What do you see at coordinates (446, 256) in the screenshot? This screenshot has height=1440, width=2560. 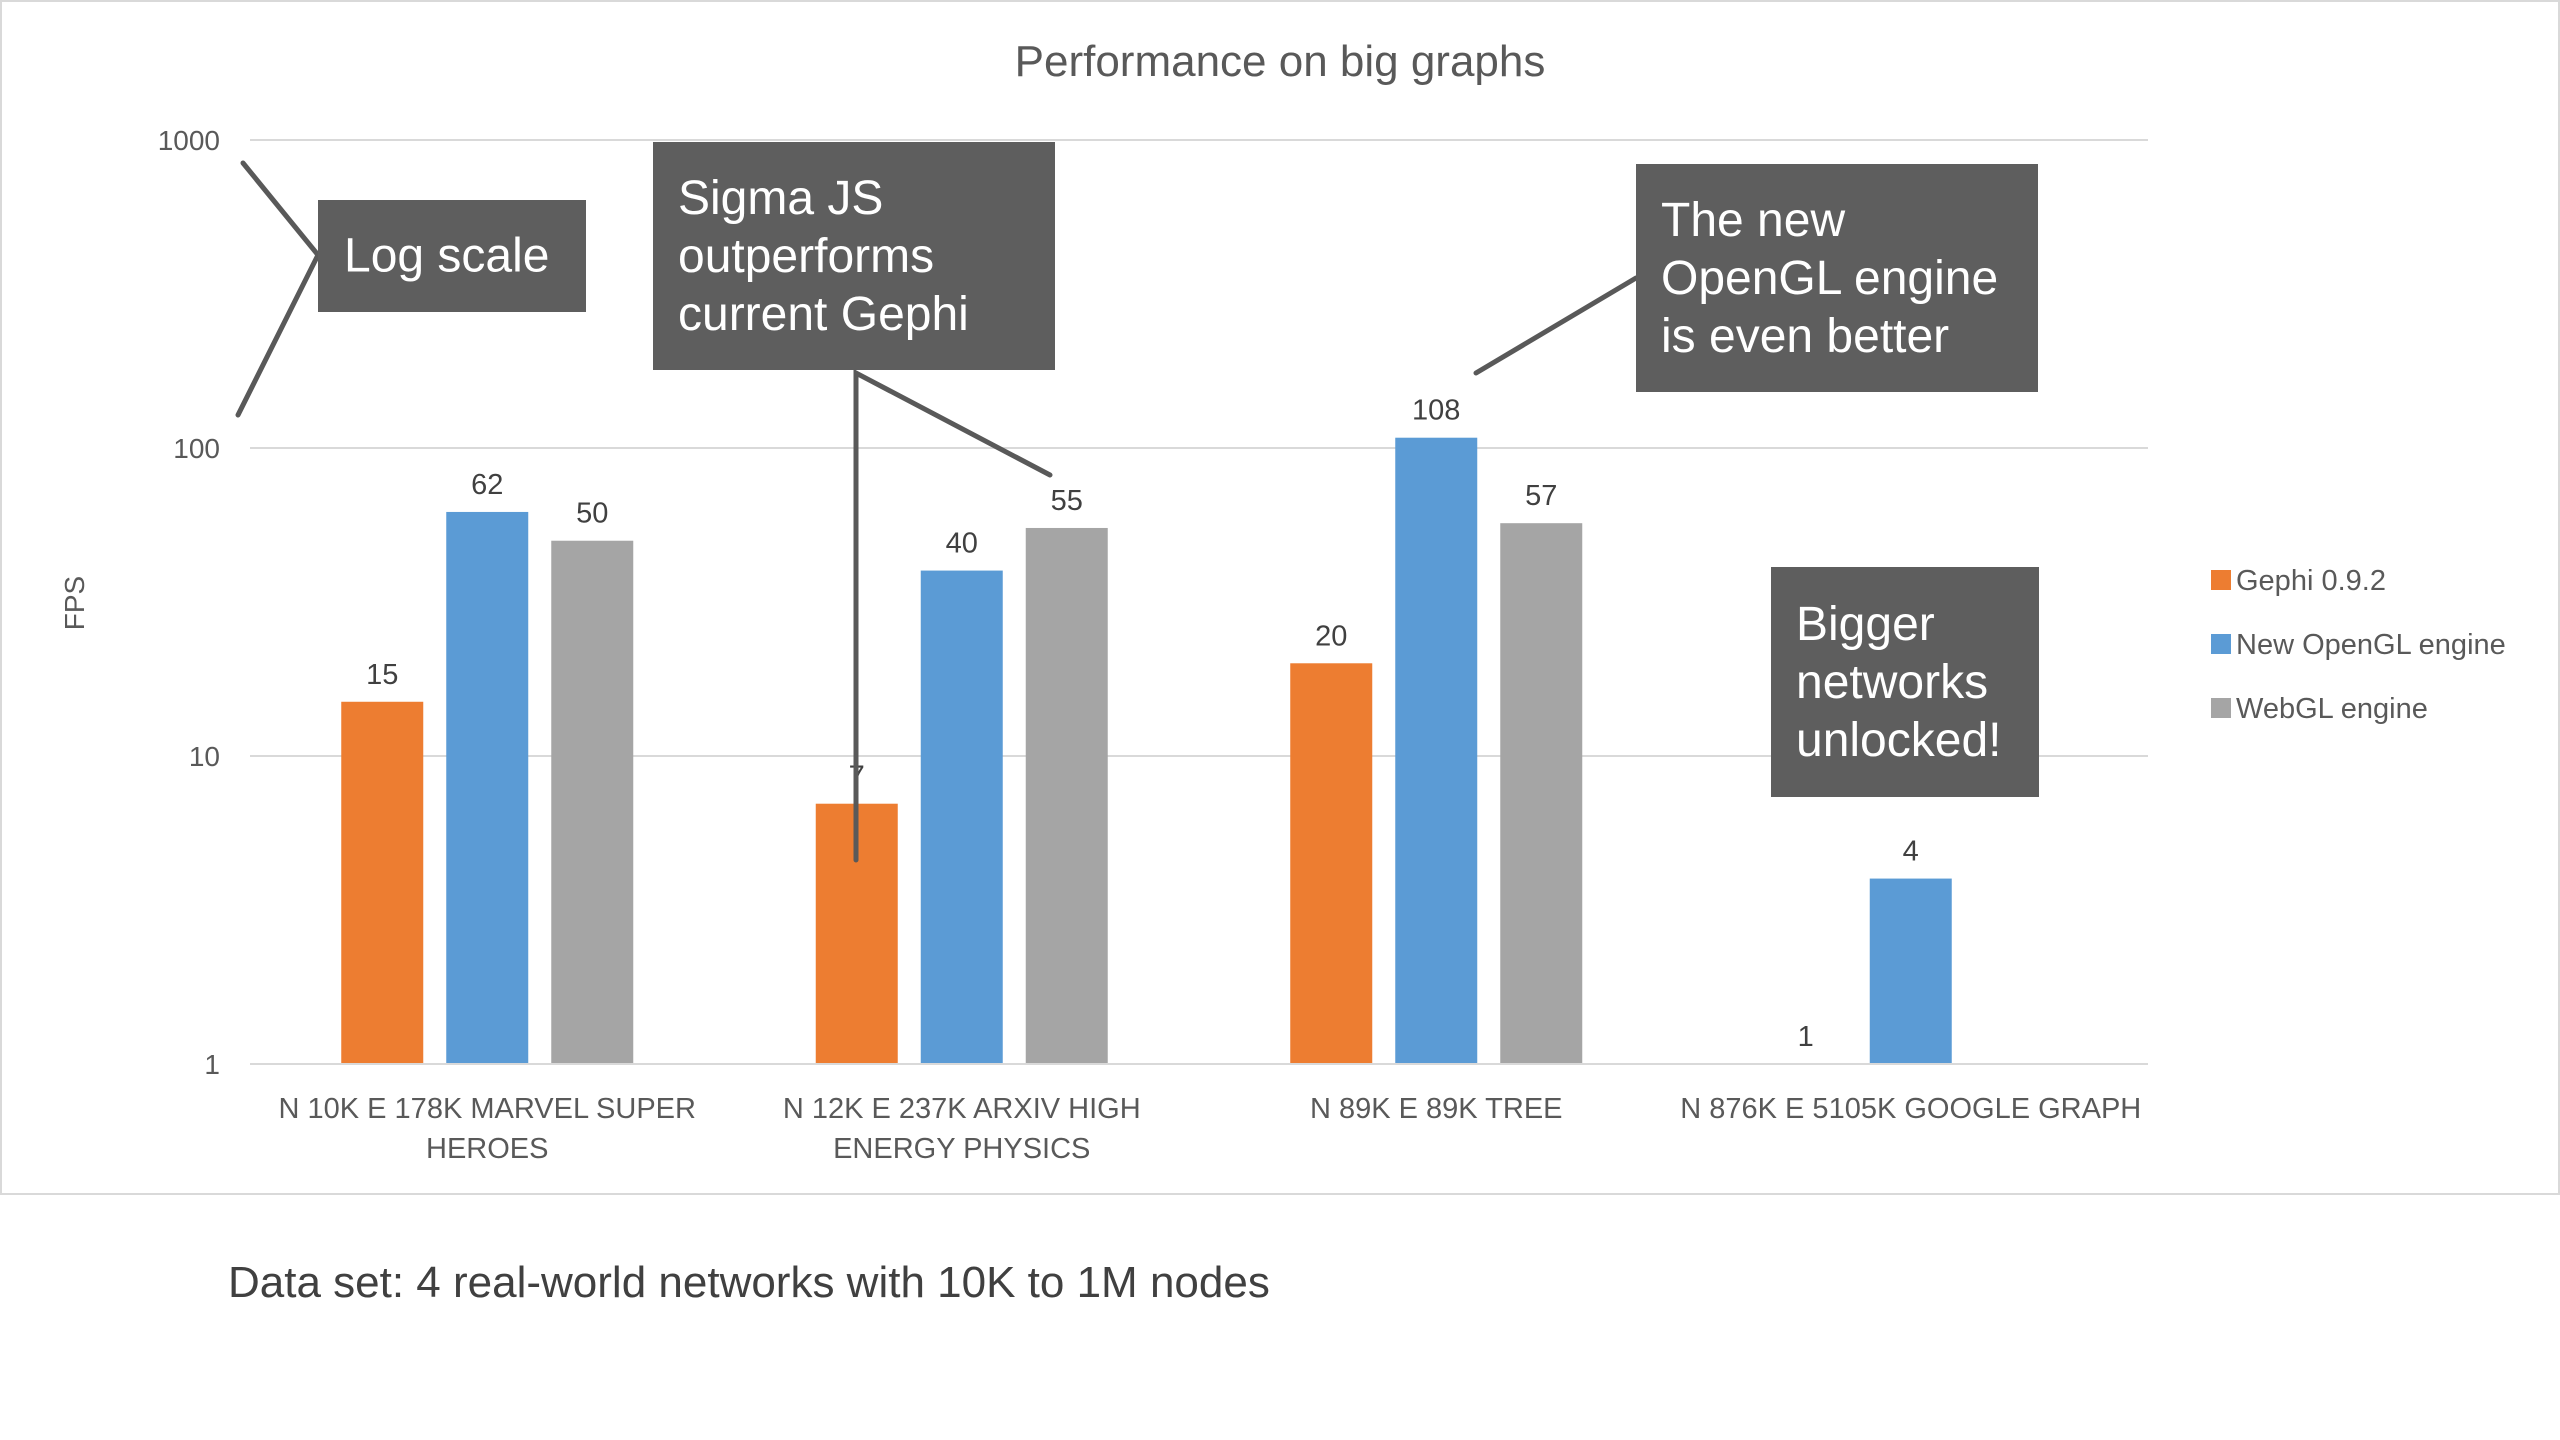 I see `callout-text: Log scale` at bounding box center [446, 256].